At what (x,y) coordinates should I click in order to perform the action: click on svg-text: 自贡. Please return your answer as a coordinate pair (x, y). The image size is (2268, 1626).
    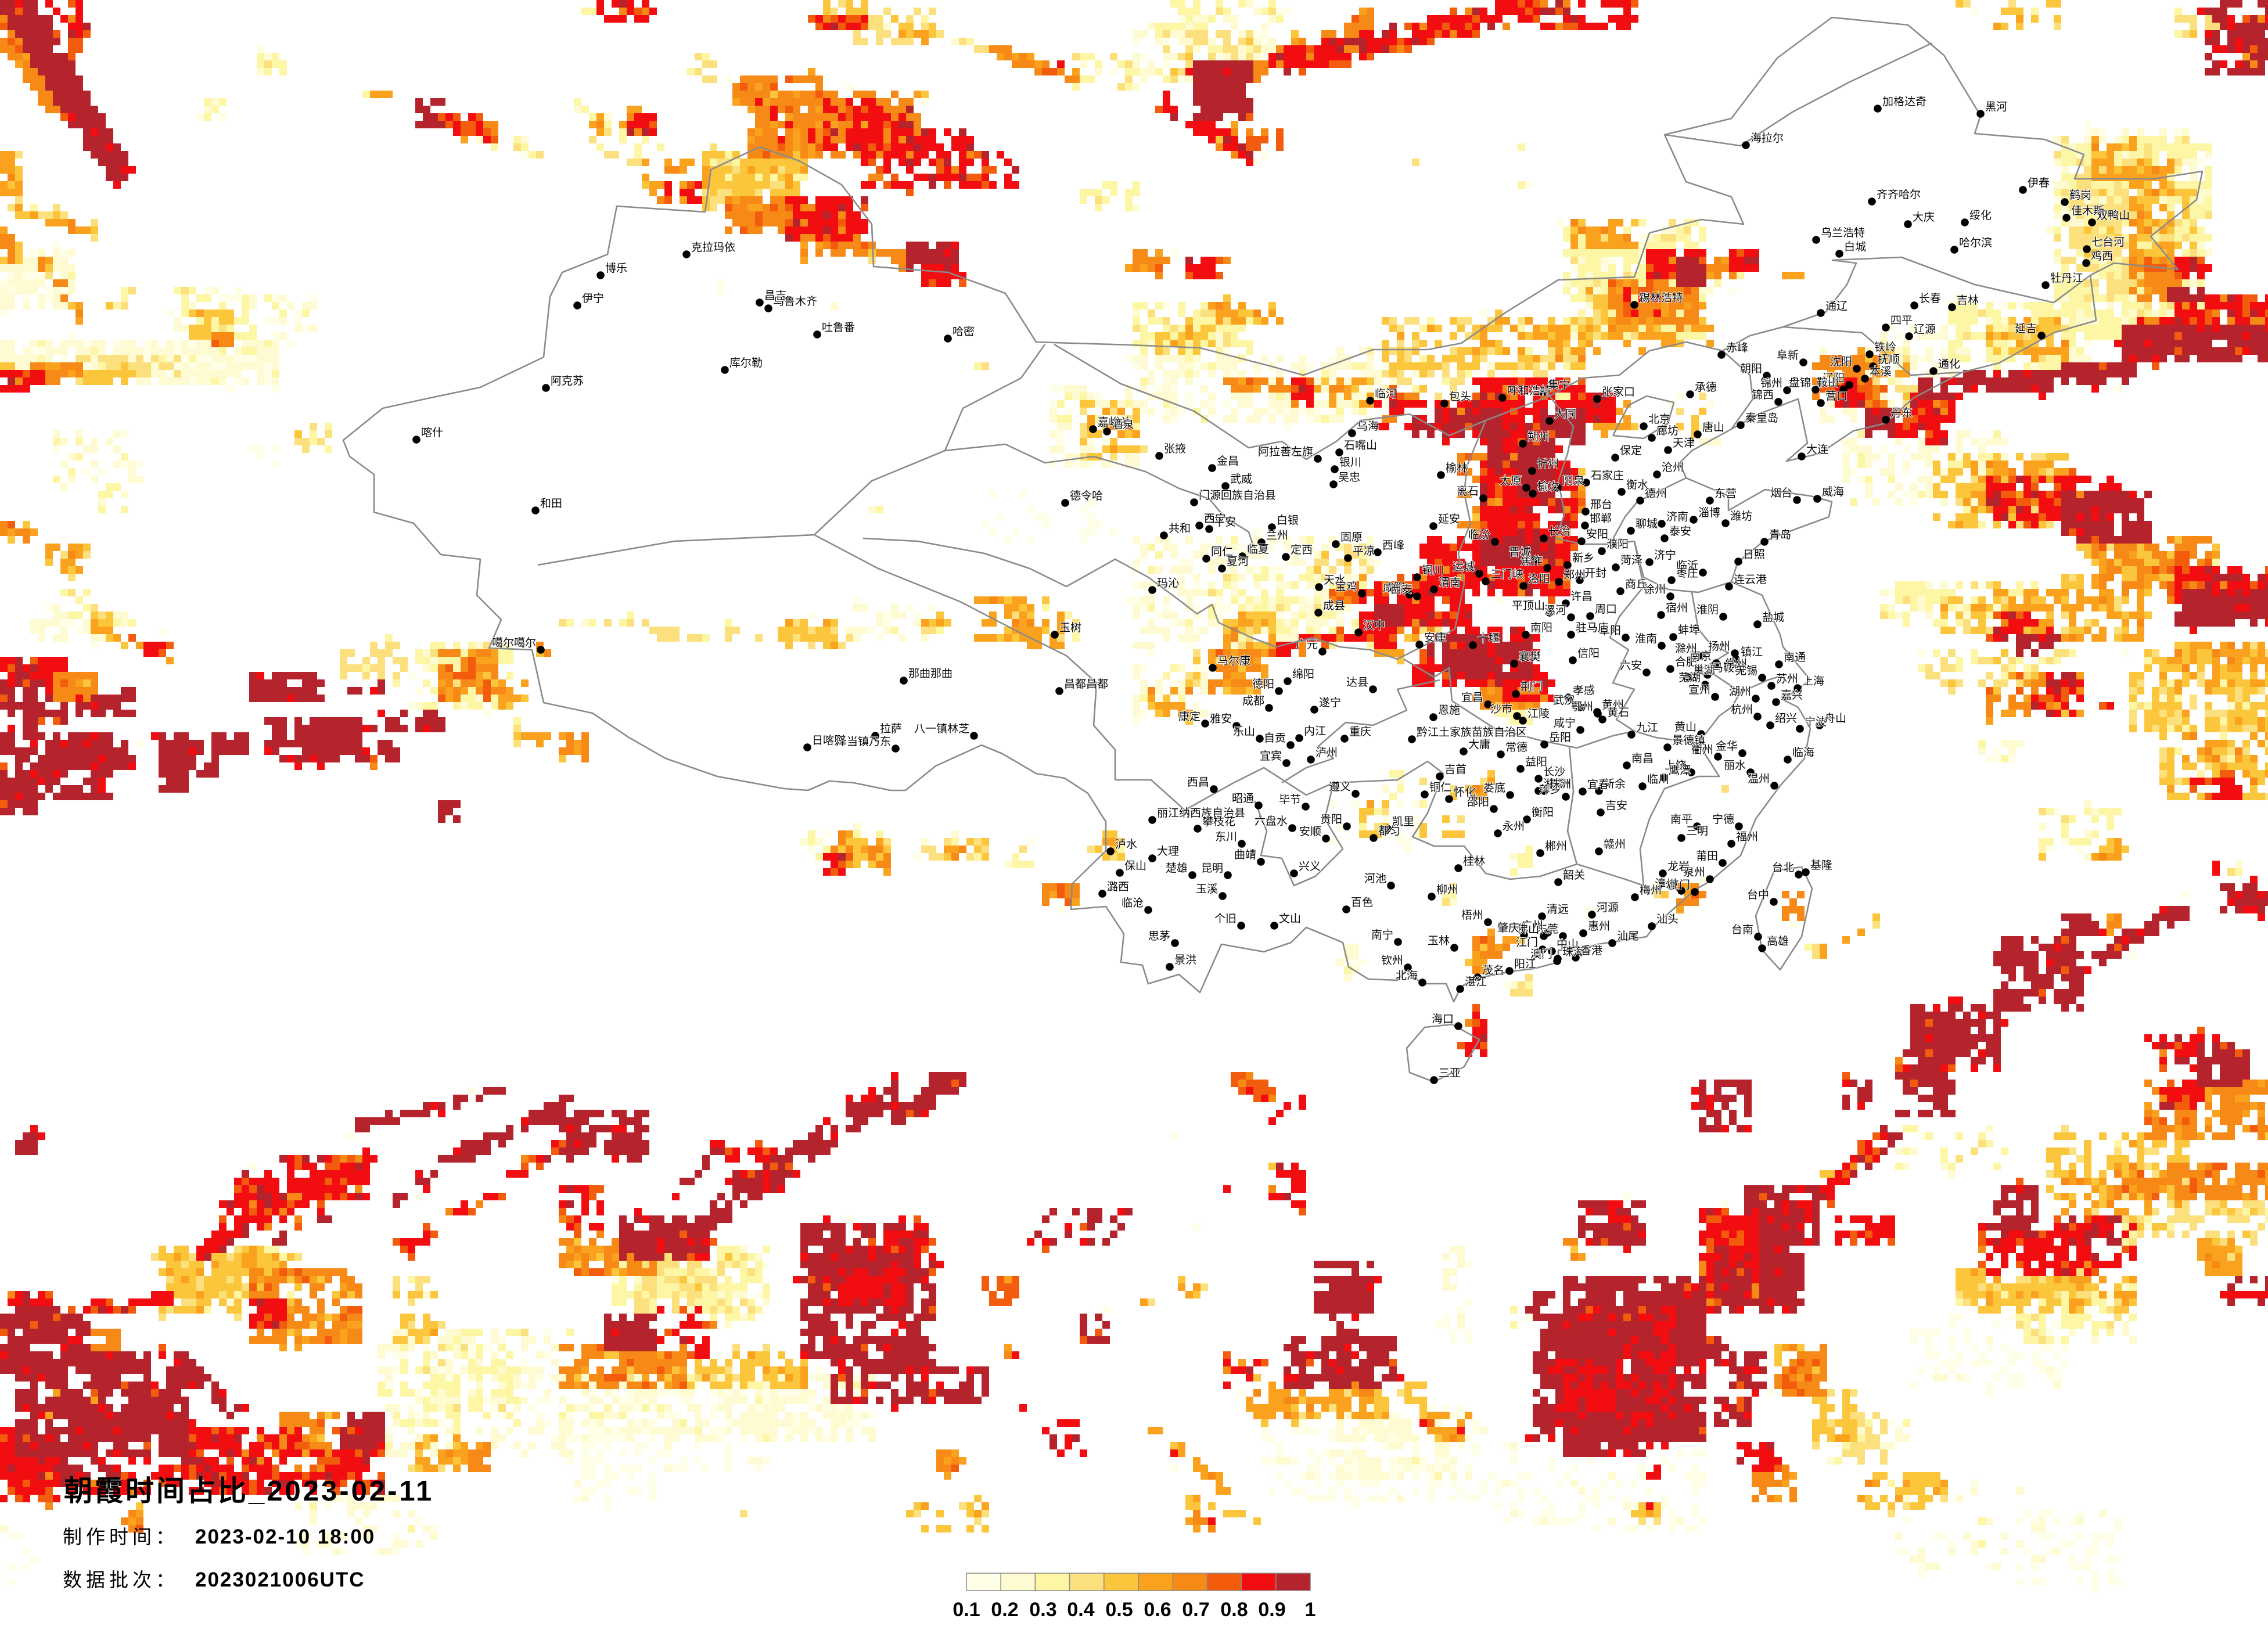
    Looking at the image, I should click on (1275, 738).